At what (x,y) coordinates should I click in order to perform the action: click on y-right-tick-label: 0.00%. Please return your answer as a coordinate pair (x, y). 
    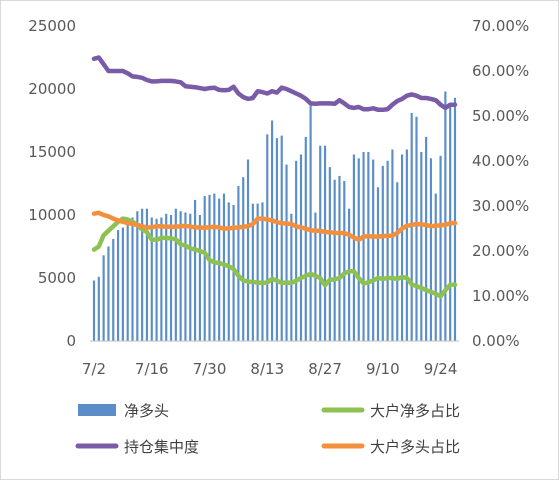
    Looking at the image, I should click on (496, 341).